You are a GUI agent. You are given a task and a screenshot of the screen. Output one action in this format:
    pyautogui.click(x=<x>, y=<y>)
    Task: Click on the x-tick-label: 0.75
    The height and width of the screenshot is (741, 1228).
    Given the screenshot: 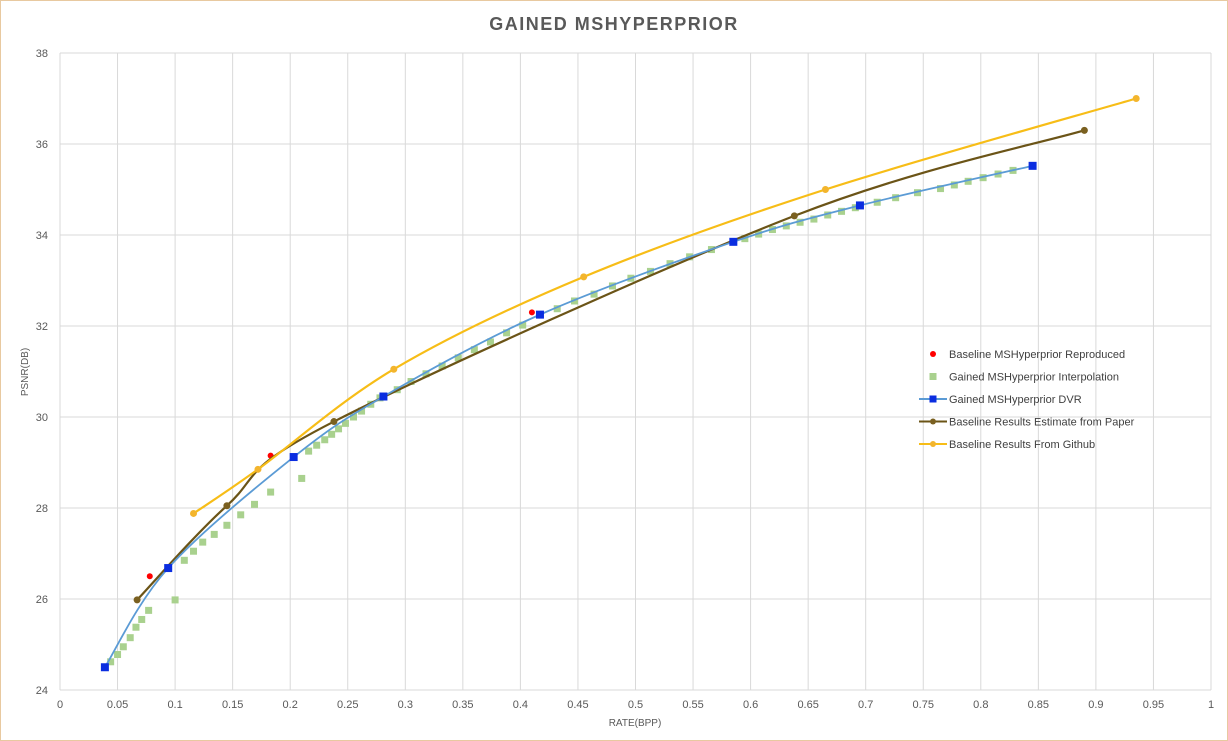 What is the action you would take?
    pyautogui.click(x=923, y=705)
    